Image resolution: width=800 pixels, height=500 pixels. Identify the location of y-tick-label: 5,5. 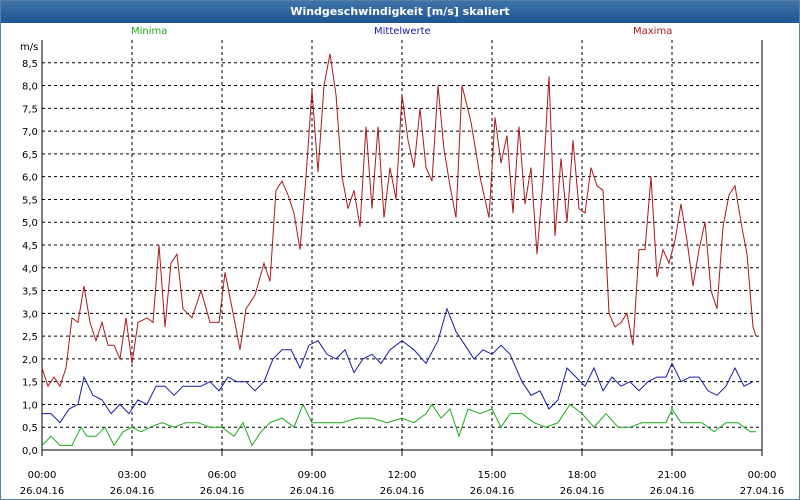
(30, 200).